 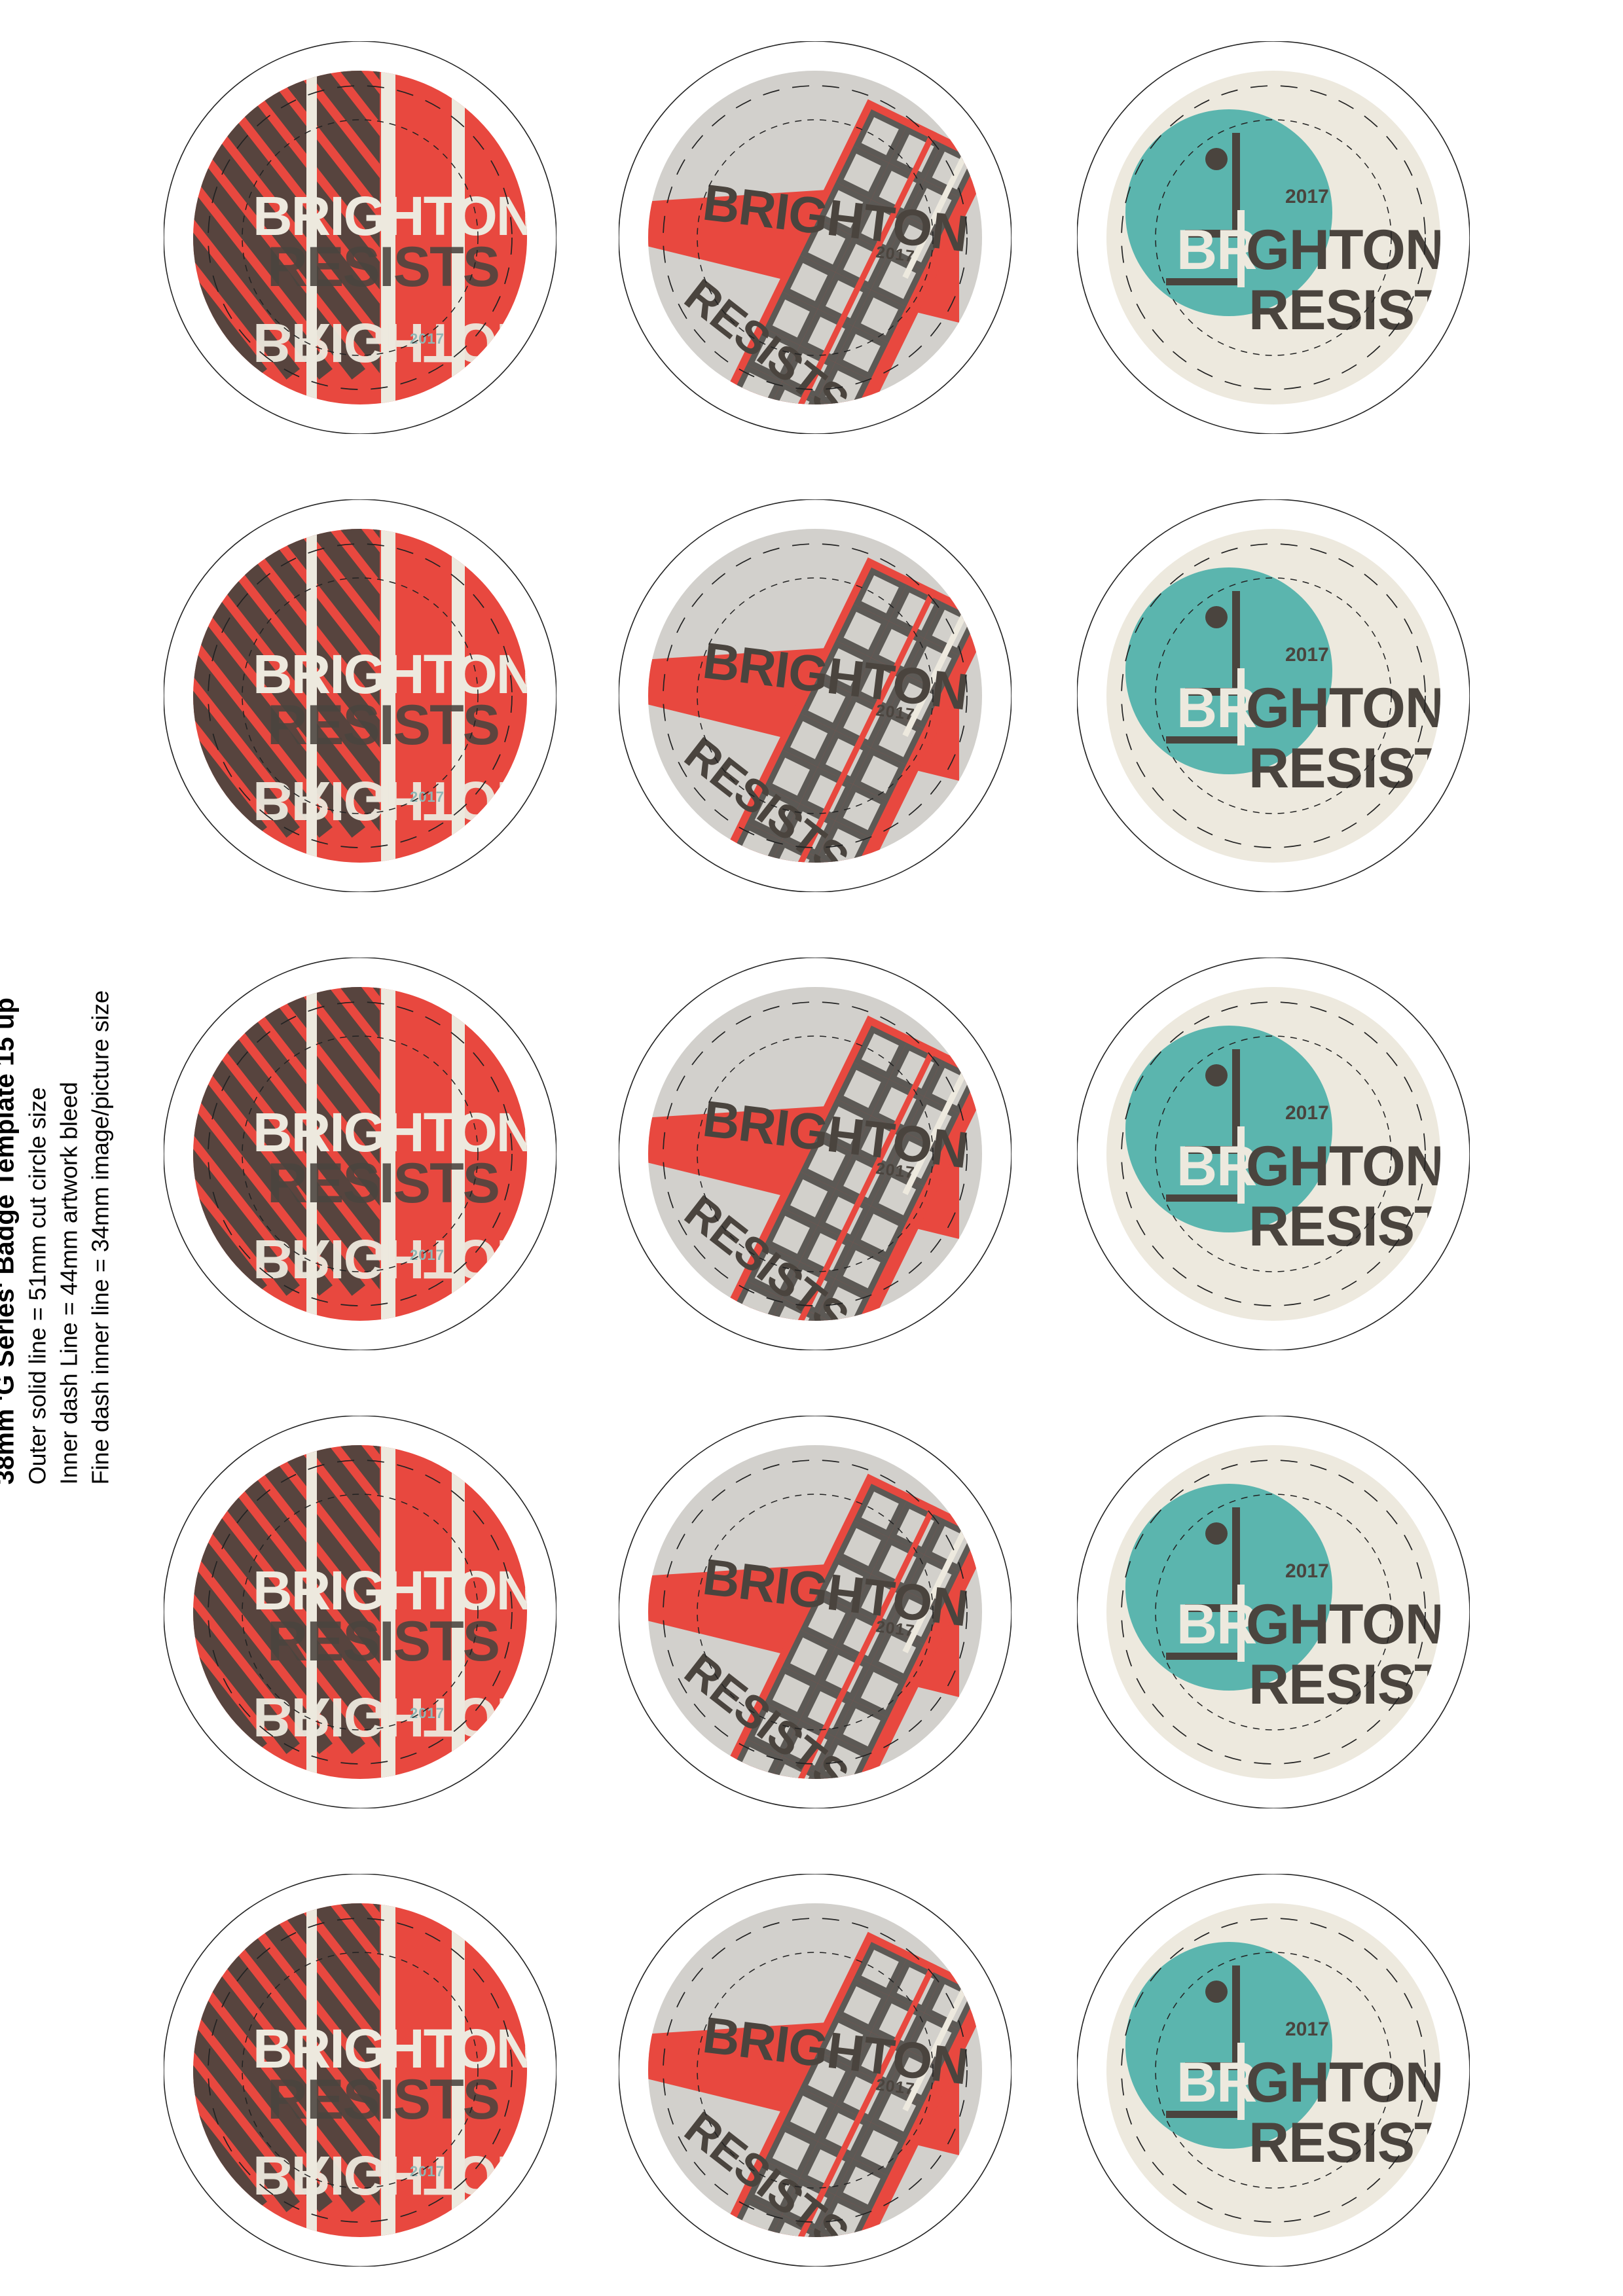 I want to click on badge-pier-r1c2: BRIGHTON RESISTS 2017, so click(x=815, y=237).